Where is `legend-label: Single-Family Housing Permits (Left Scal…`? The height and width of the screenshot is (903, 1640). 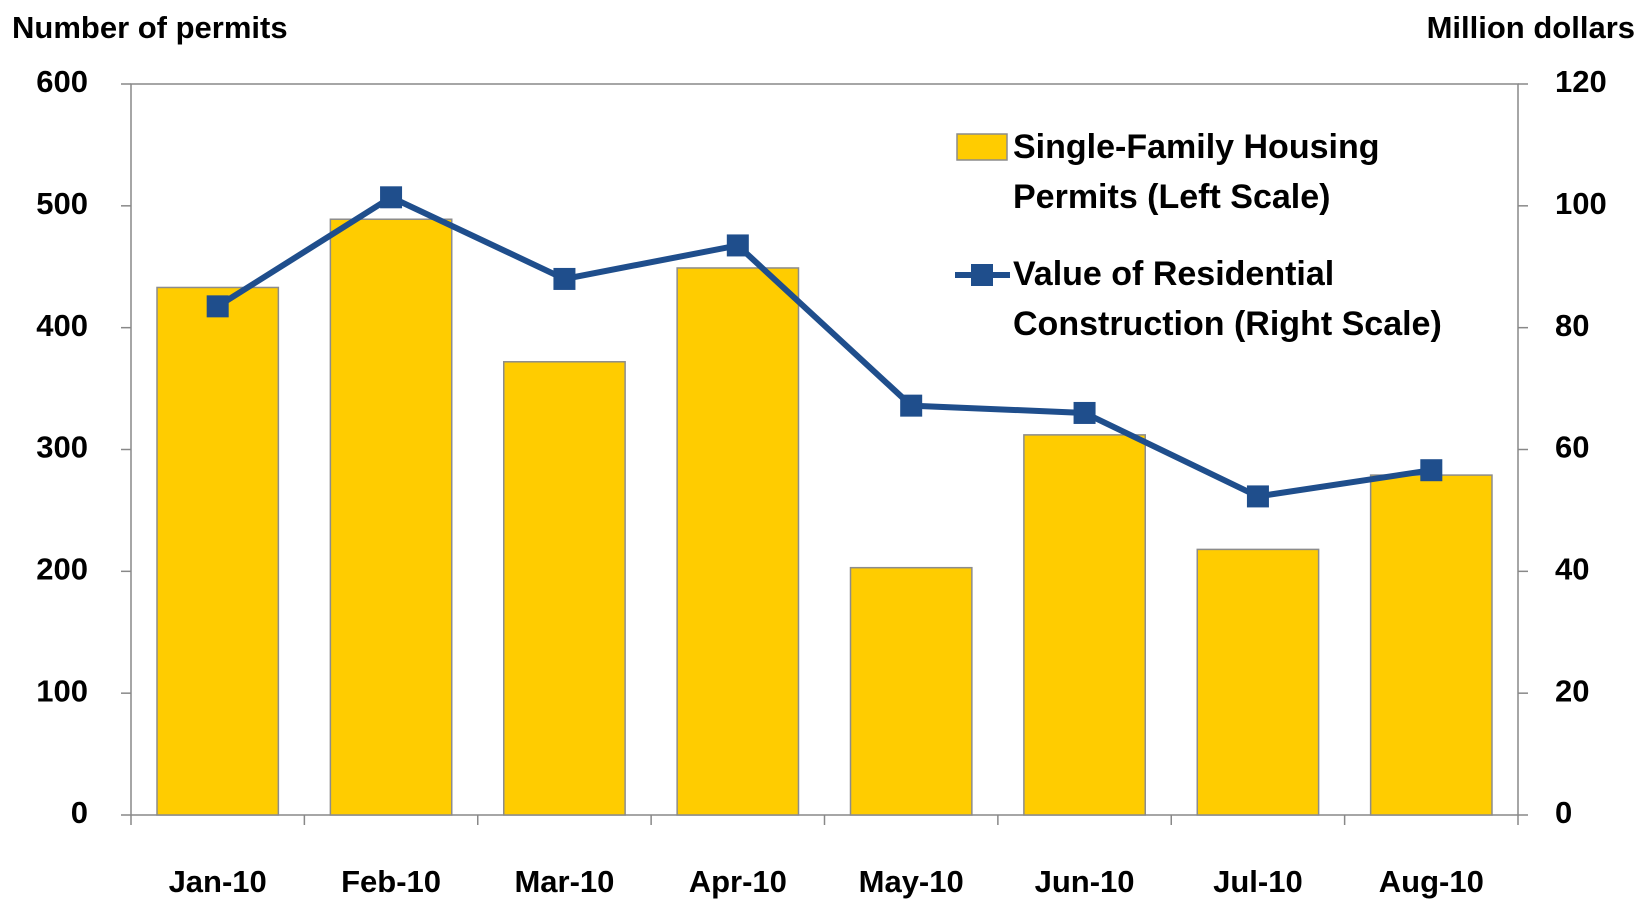
legend-label: Single-Family Housing Permits (Left Scal… is located at coordinates (1196, 172).